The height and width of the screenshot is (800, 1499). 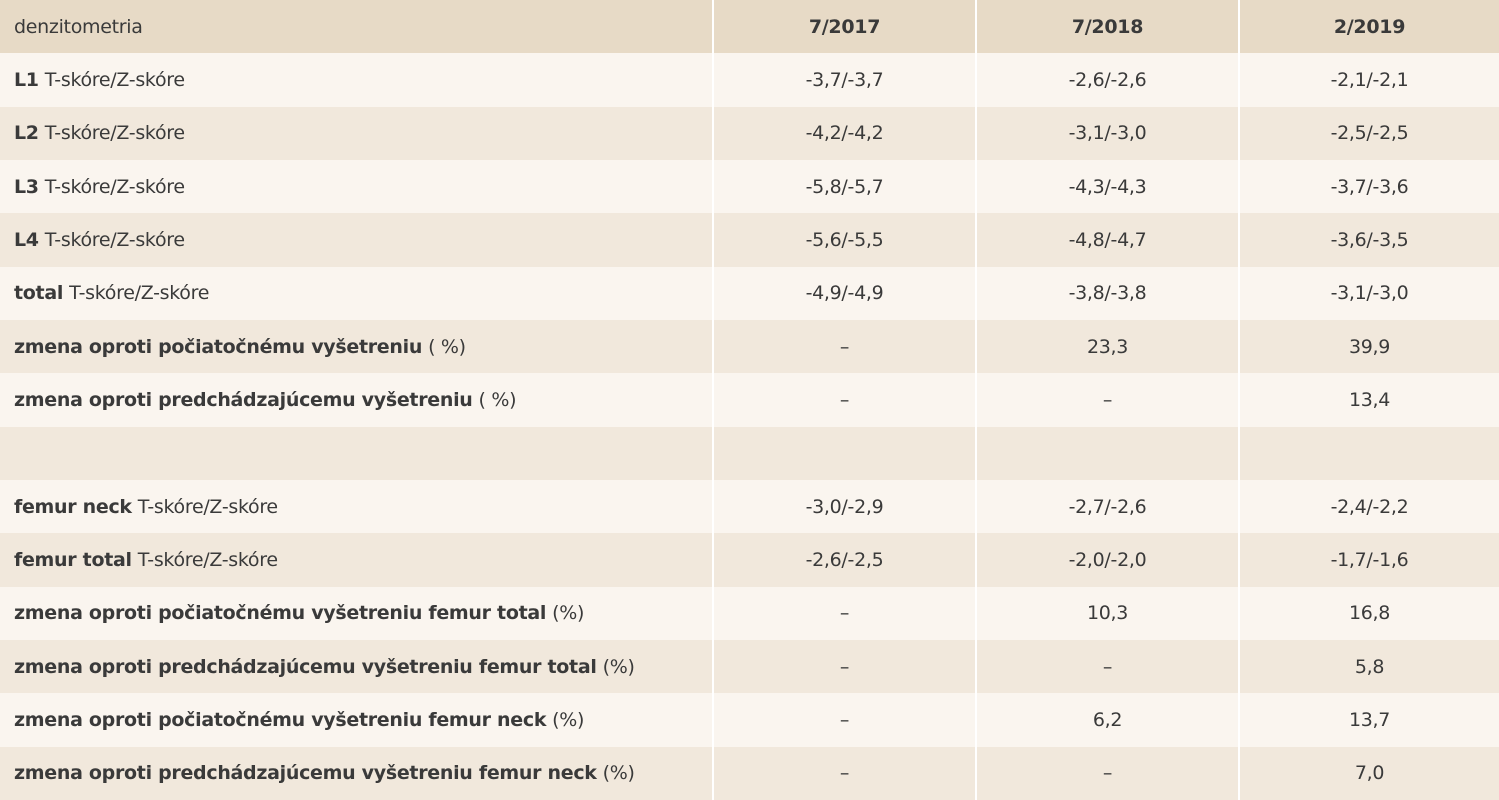 What do you see at coordinates (218, 346) in the screenshot?
I see `row-label-bold: zmena oproti počiatočnému vyšetreniu` at bounding box center [218, 346].